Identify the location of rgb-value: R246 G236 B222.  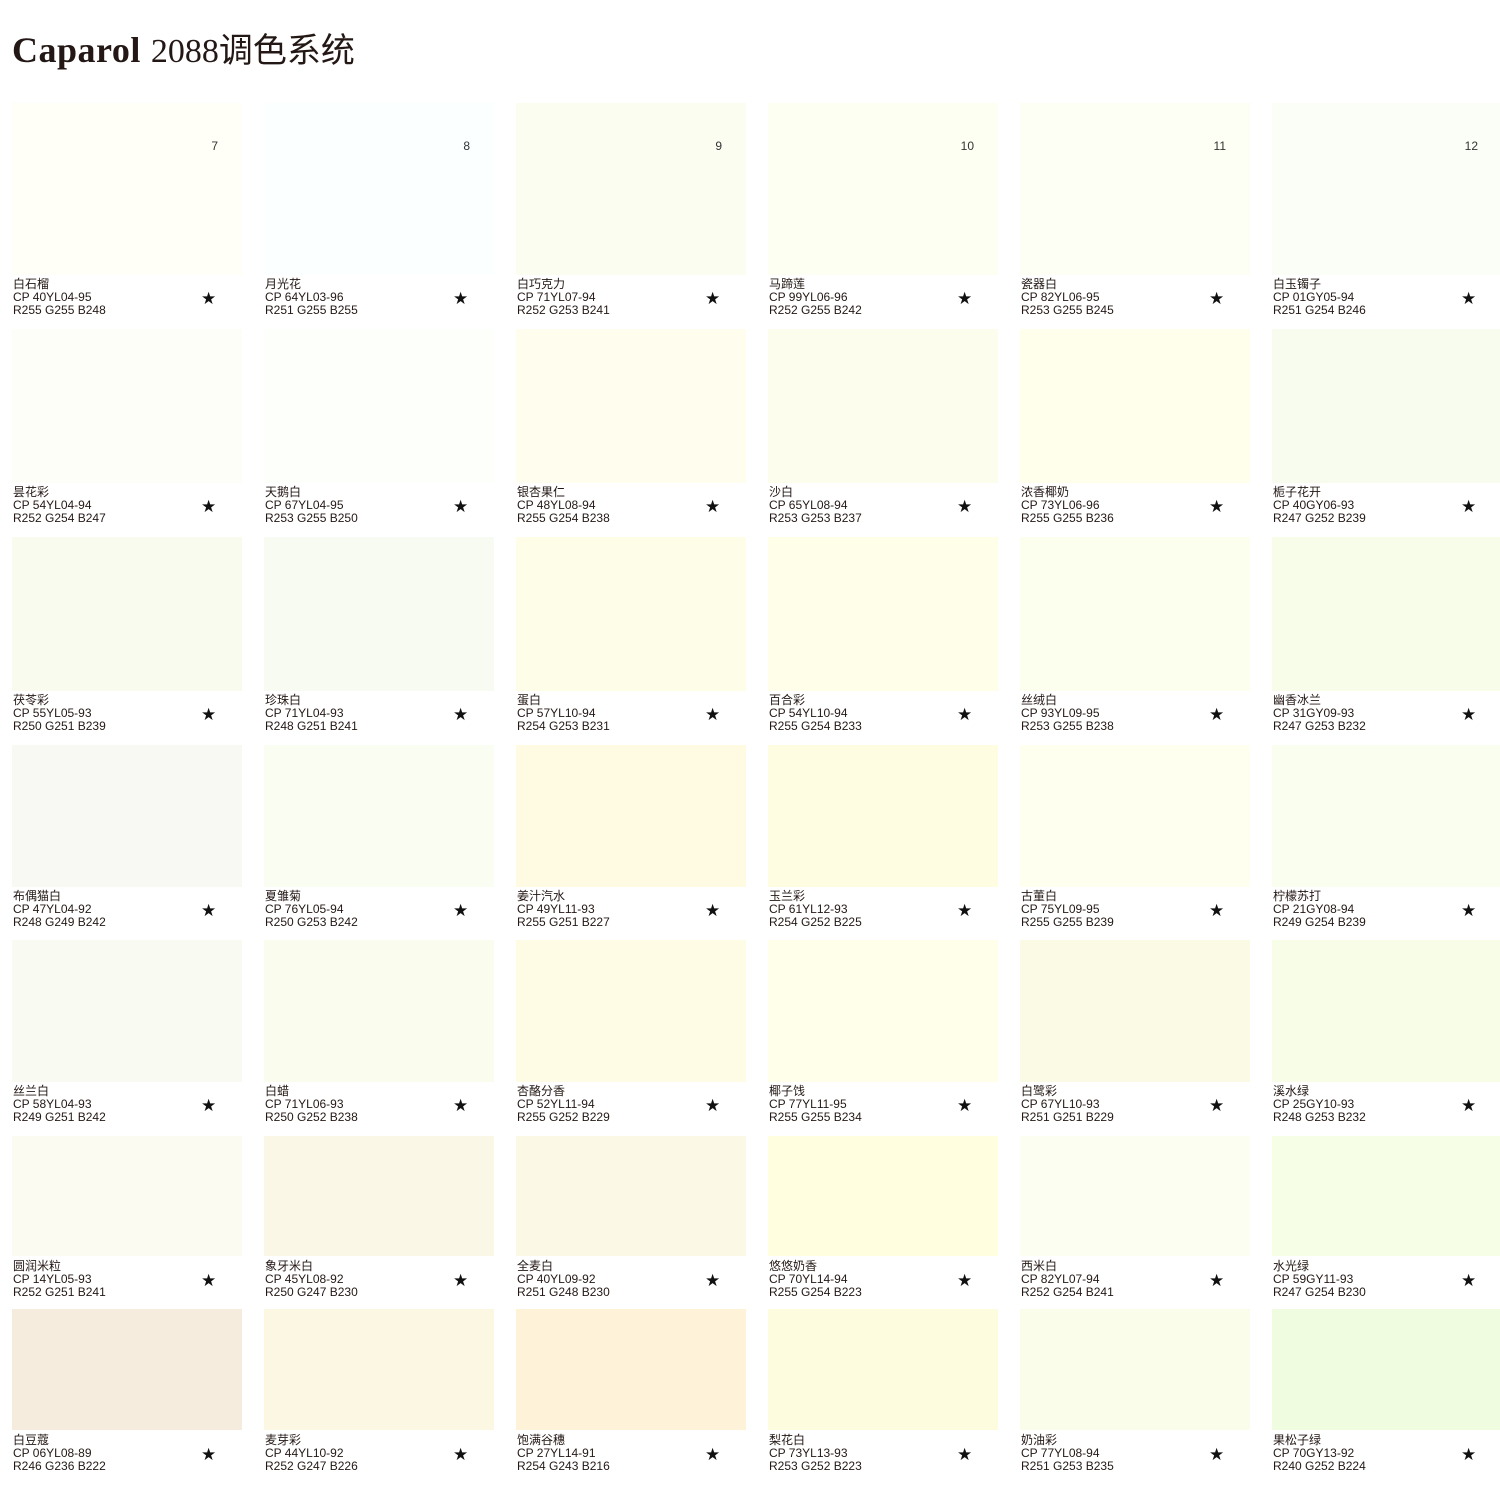
(59, 1466).